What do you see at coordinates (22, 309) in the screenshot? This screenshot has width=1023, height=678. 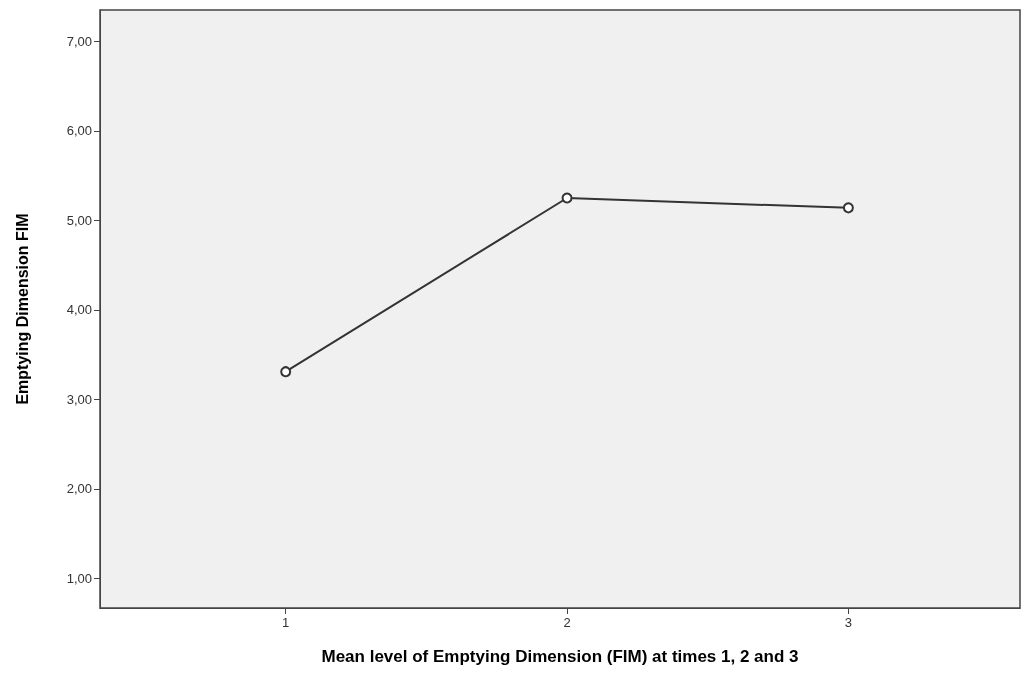 I see `y-axis-title: Emptying Dimension FIM` at bounding box center [22, 309].